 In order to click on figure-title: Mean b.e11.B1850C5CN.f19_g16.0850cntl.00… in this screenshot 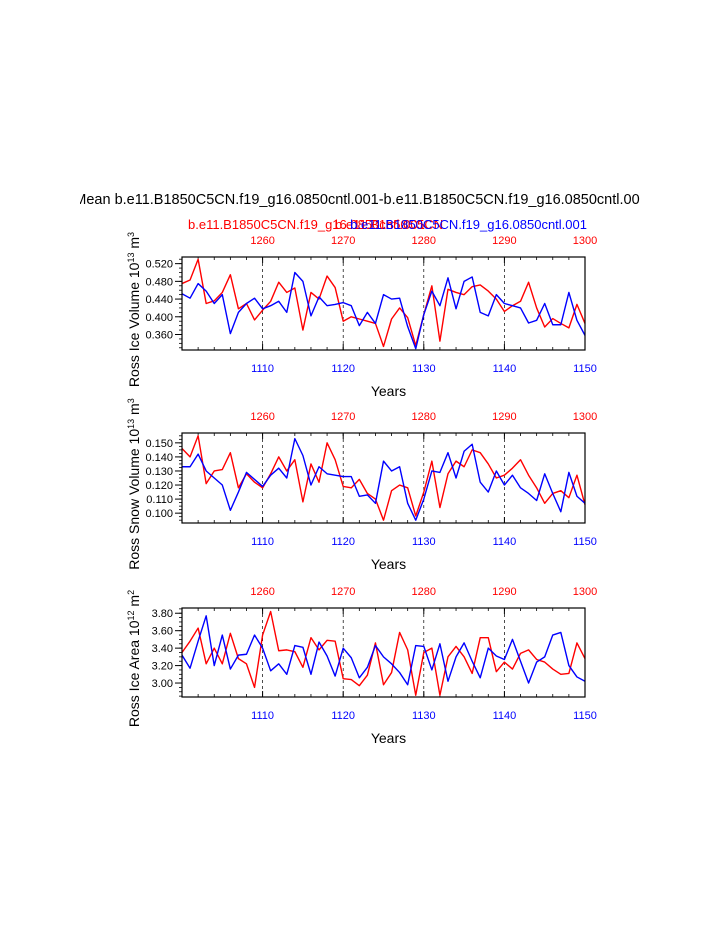, I will do `click(360, 200)`.